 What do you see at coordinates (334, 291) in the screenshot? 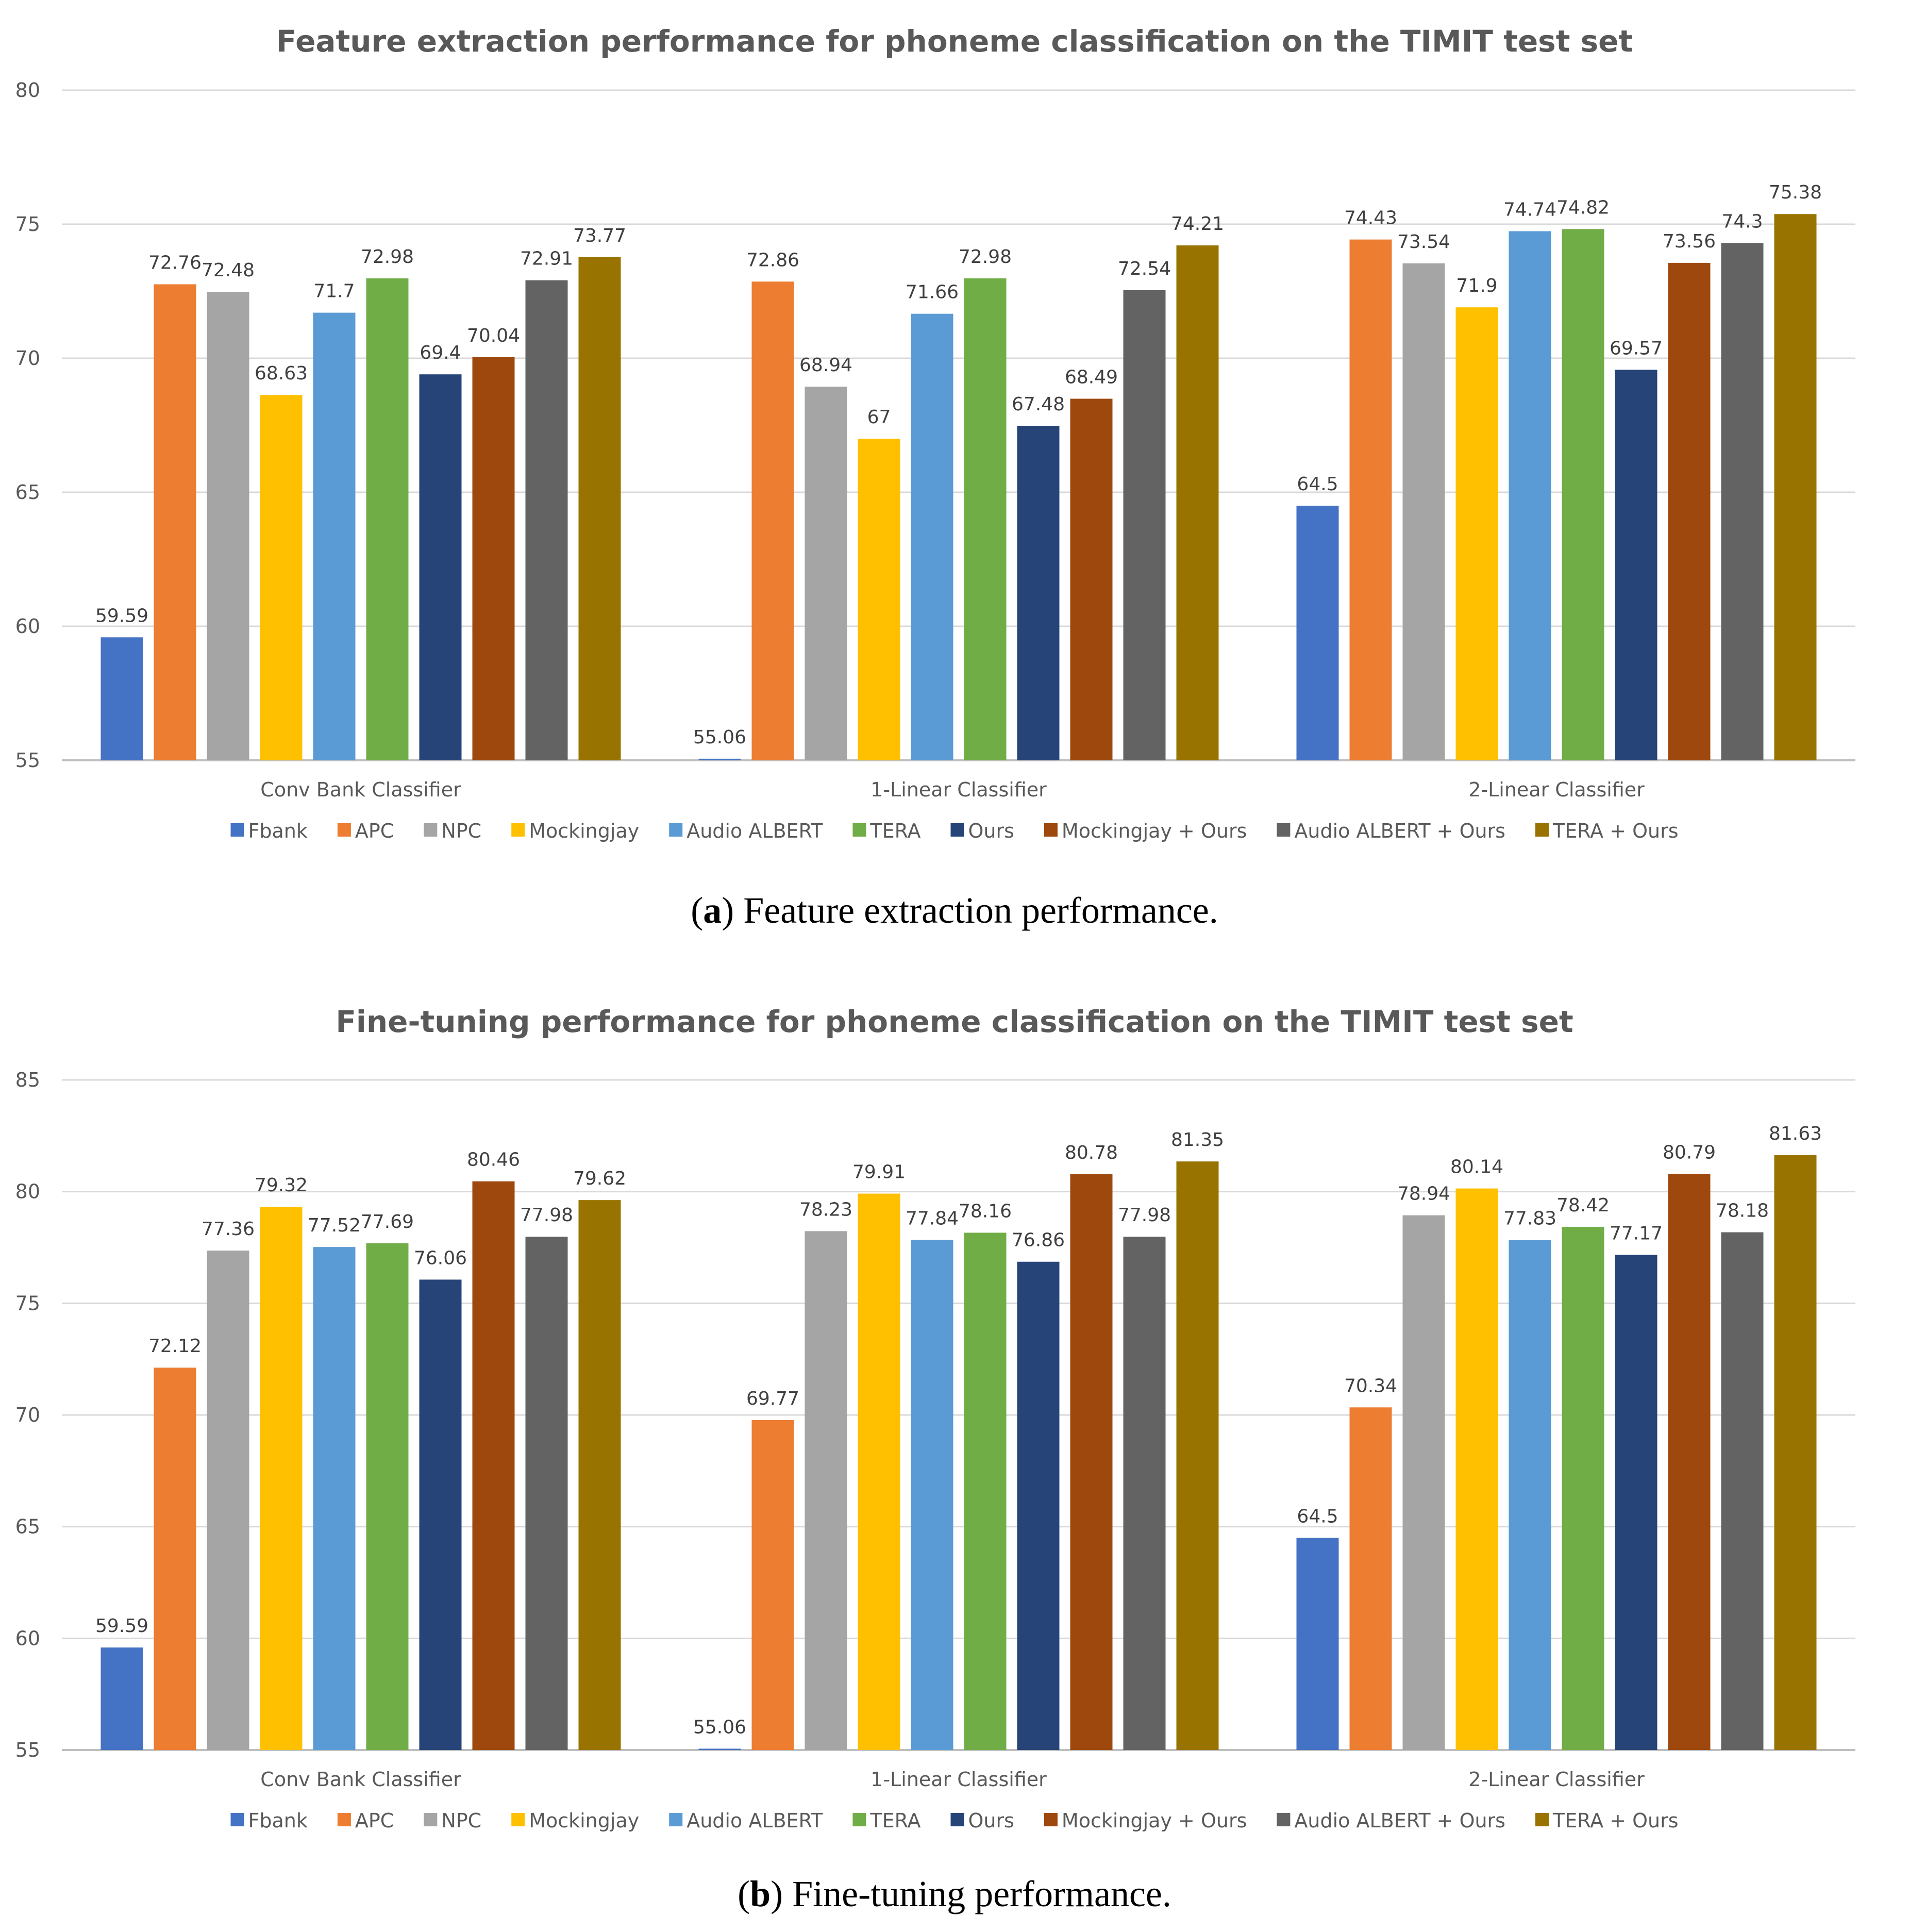
I see `data-label: 71.7` at bounding box center [334, 291].